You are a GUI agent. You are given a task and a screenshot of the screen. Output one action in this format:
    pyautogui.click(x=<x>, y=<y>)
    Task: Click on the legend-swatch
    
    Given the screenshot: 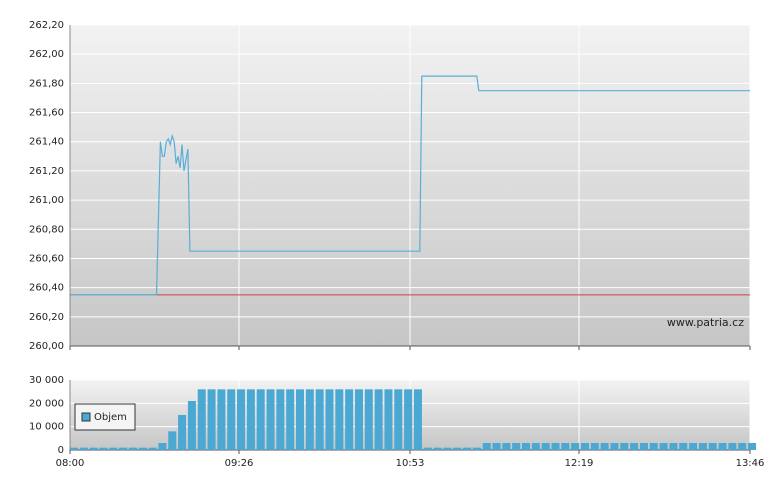 What is the action you would take?
    pyautogui.click(x=86, y=417)
    